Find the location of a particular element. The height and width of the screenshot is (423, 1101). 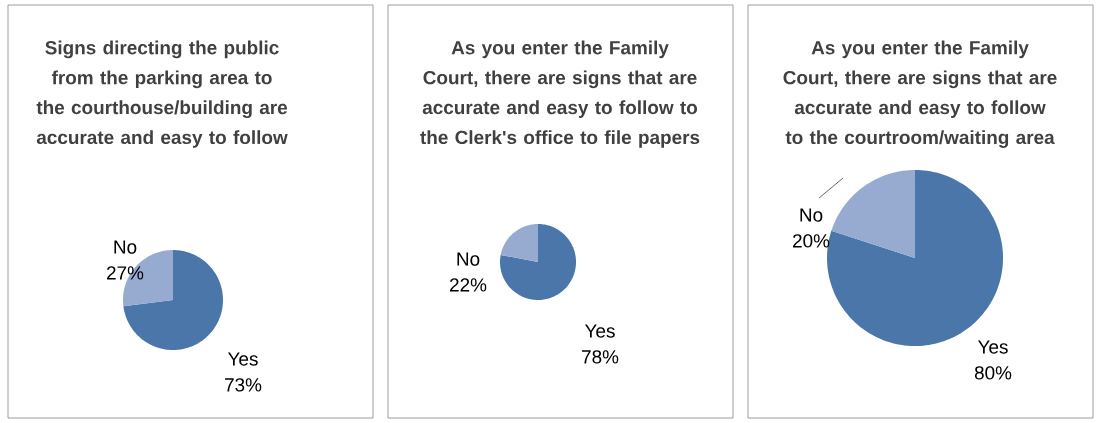

data-label: 73% is located at coordinates (243, 385).